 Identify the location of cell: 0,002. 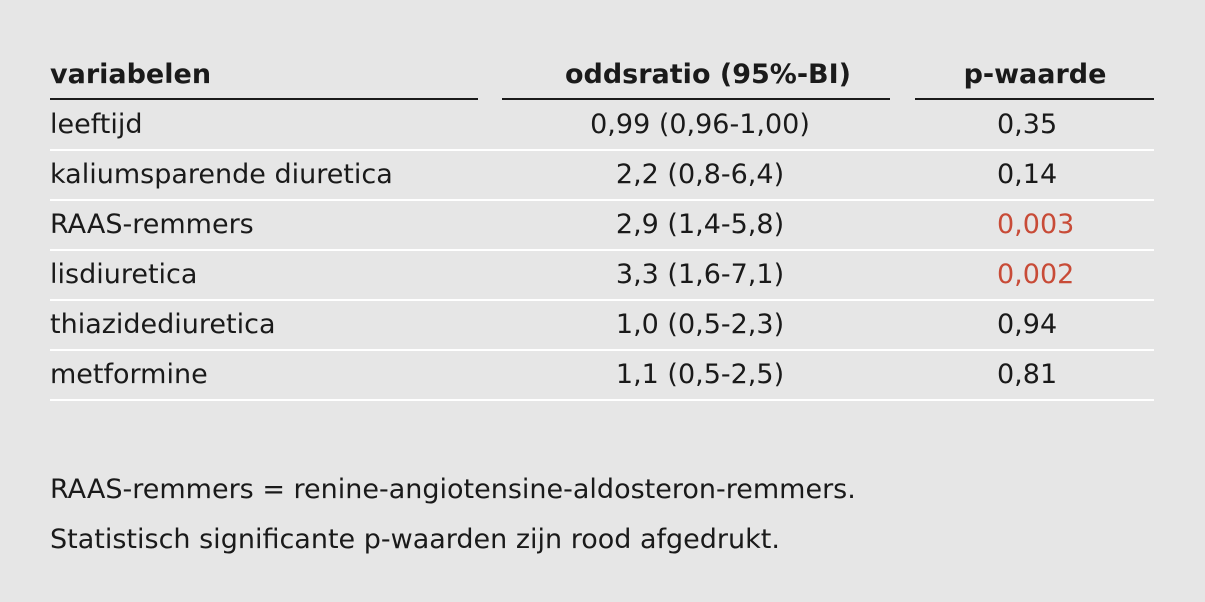
(1036, 274).